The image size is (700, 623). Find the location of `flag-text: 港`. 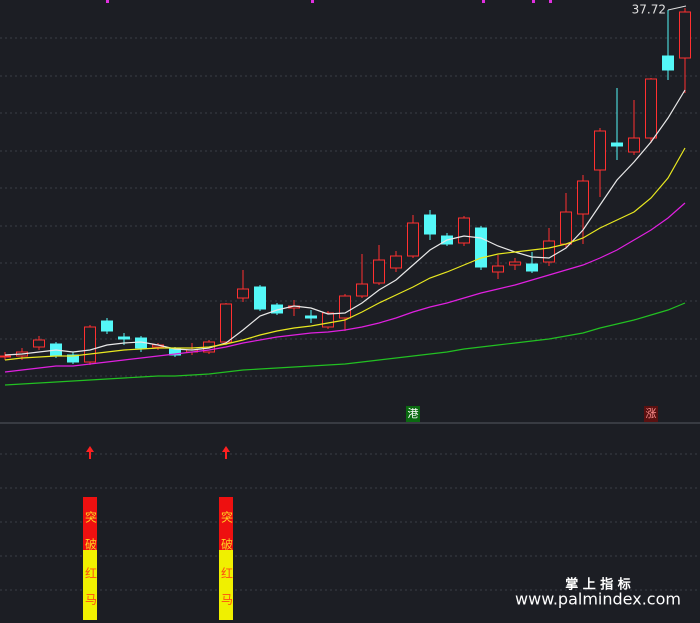

flag-text: 港 is located at coordinates (413, 413).